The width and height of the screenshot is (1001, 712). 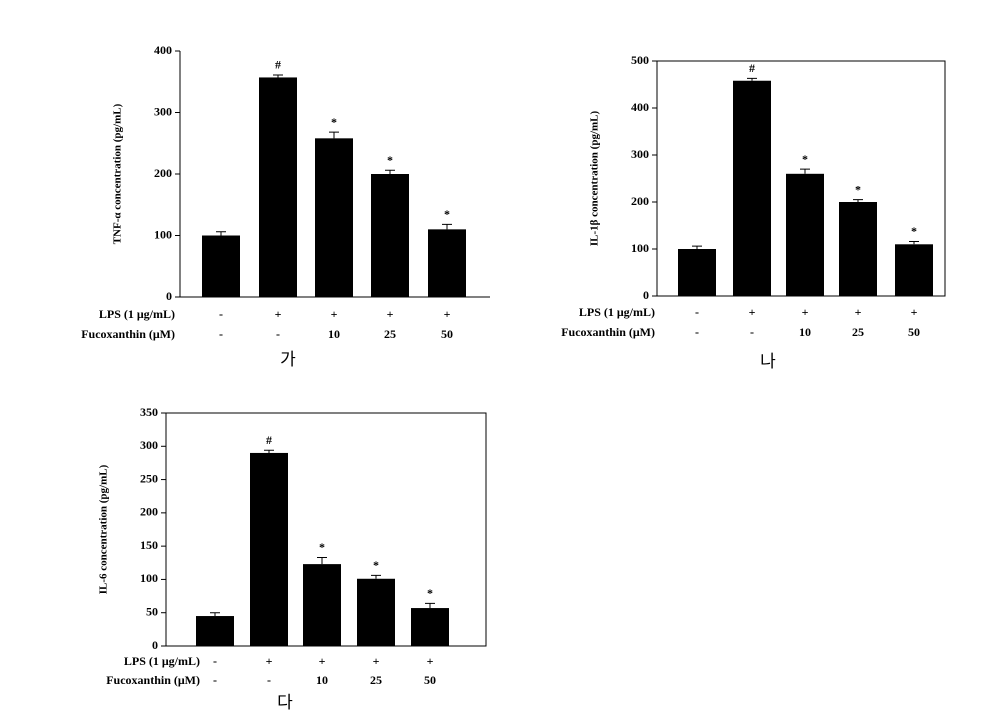 I want to click on y-tick-label: 400, so click(x=640, y=107).